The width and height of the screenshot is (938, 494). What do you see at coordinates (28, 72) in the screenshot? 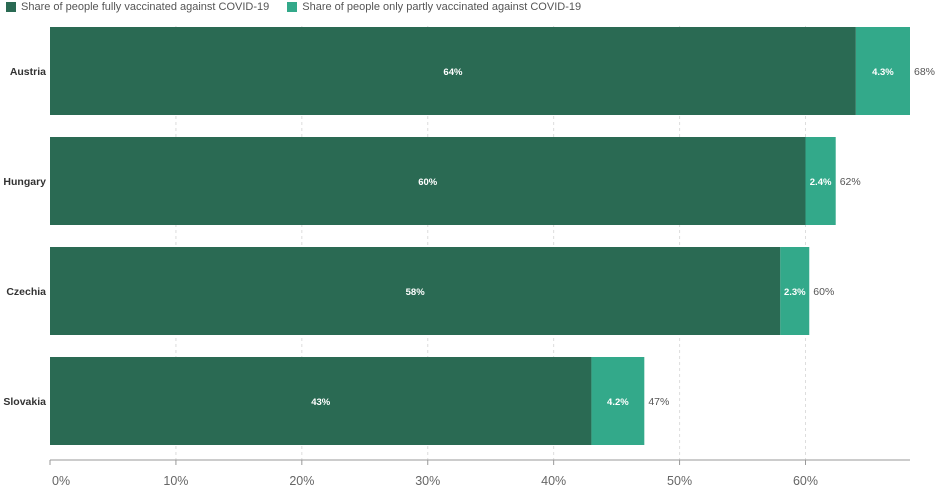
I see `category-label-austria: Austria` at bounding box center [28, 72].